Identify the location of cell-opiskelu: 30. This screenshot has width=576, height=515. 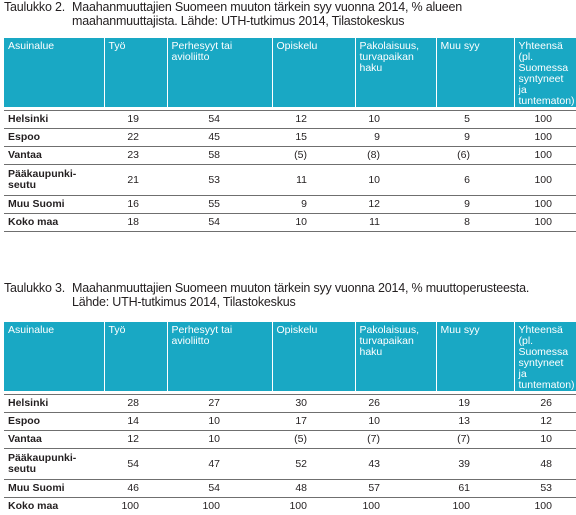
(313, 404).